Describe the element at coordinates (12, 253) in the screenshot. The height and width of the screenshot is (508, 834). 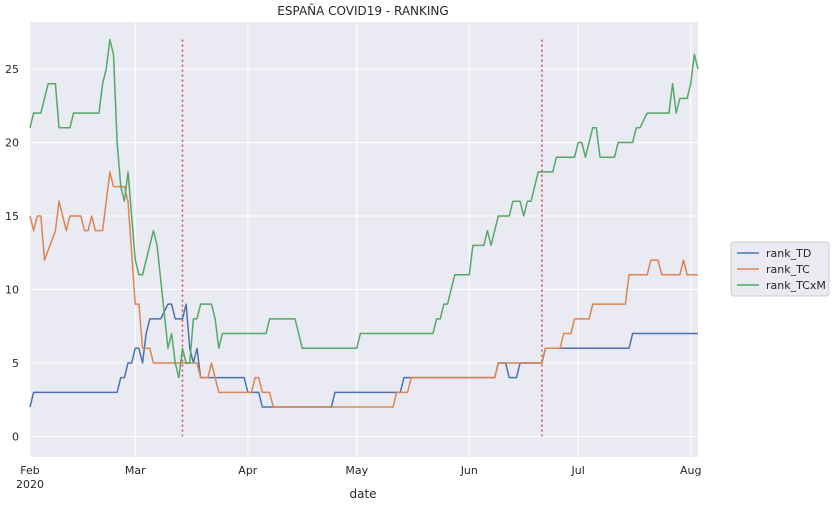
I see `y-axis-ticks: 0 5 10 15 20 25` at that location.